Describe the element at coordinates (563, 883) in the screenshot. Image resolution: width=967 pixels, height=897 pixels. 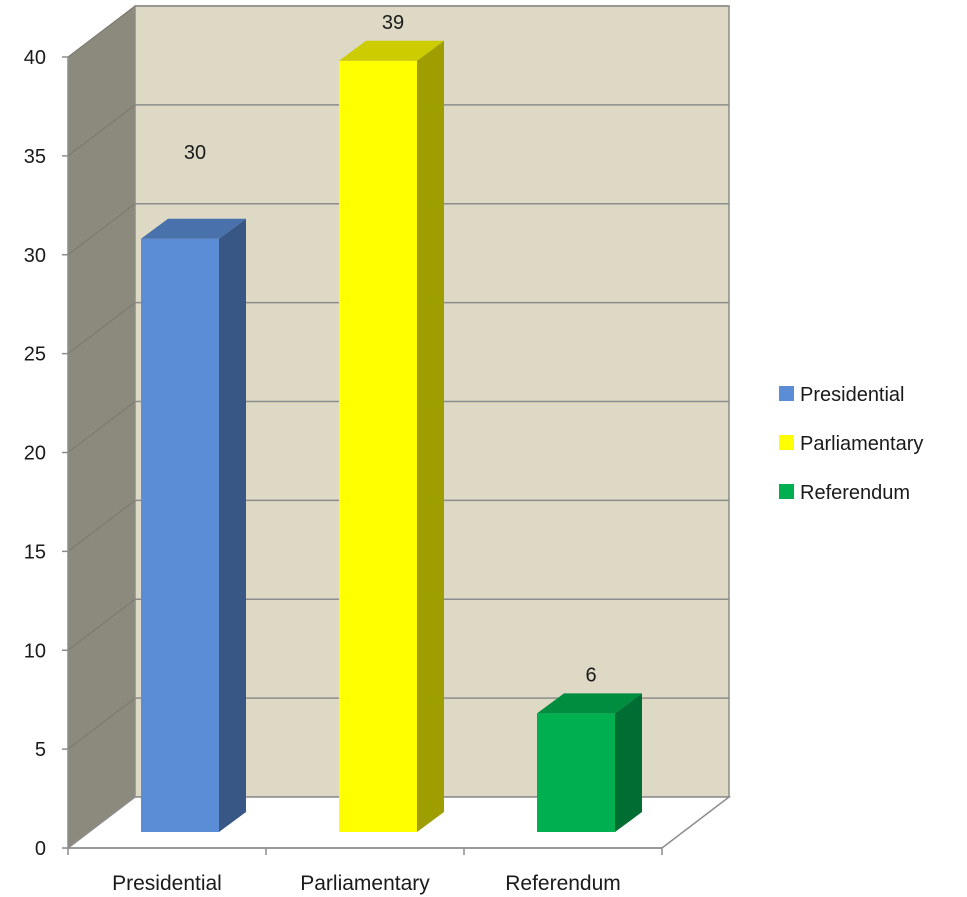
I see `category-label-referendum: Referendum` at that location.